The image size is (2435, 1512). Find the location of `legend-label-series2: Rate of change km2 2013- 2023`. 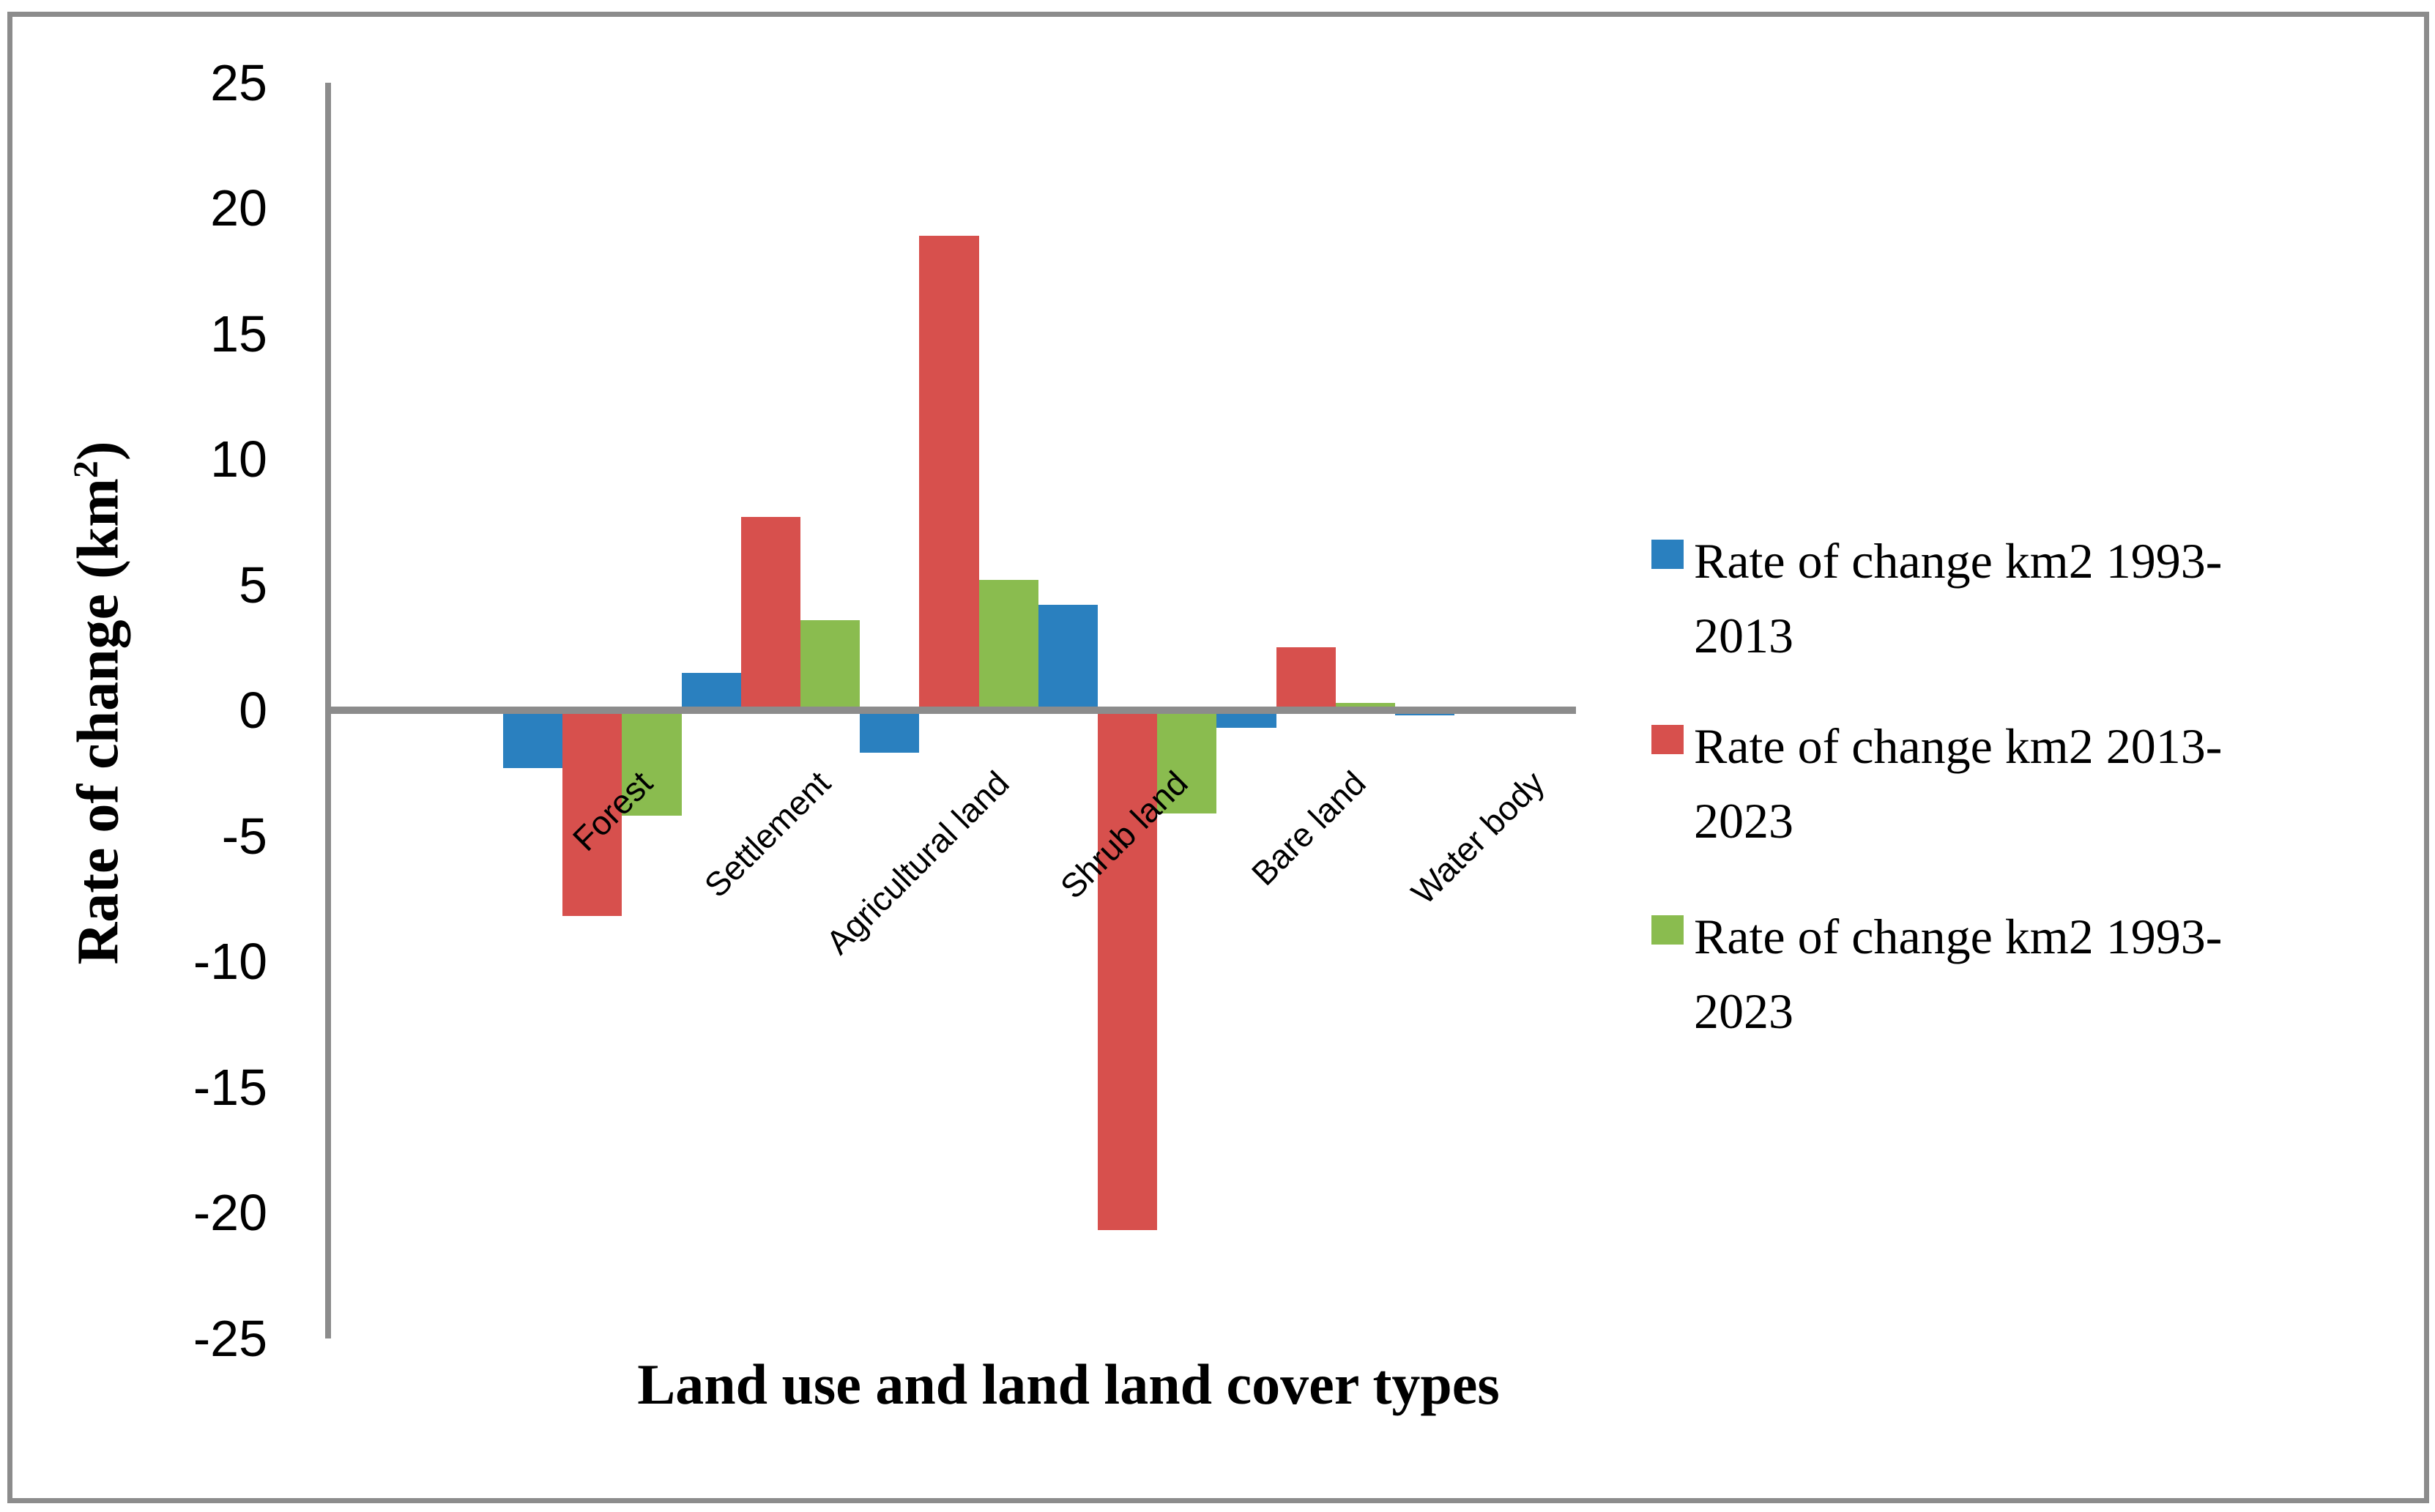

legend-label-series2: Rate of change km2 2013- 2023 is located at coordinates (1958, 783).